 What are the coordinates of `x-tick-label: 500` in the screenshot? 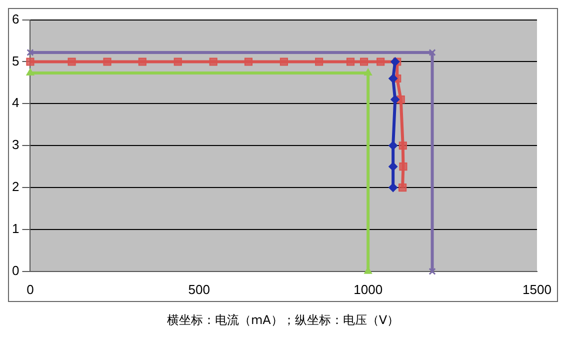 It's located at (199, 289).